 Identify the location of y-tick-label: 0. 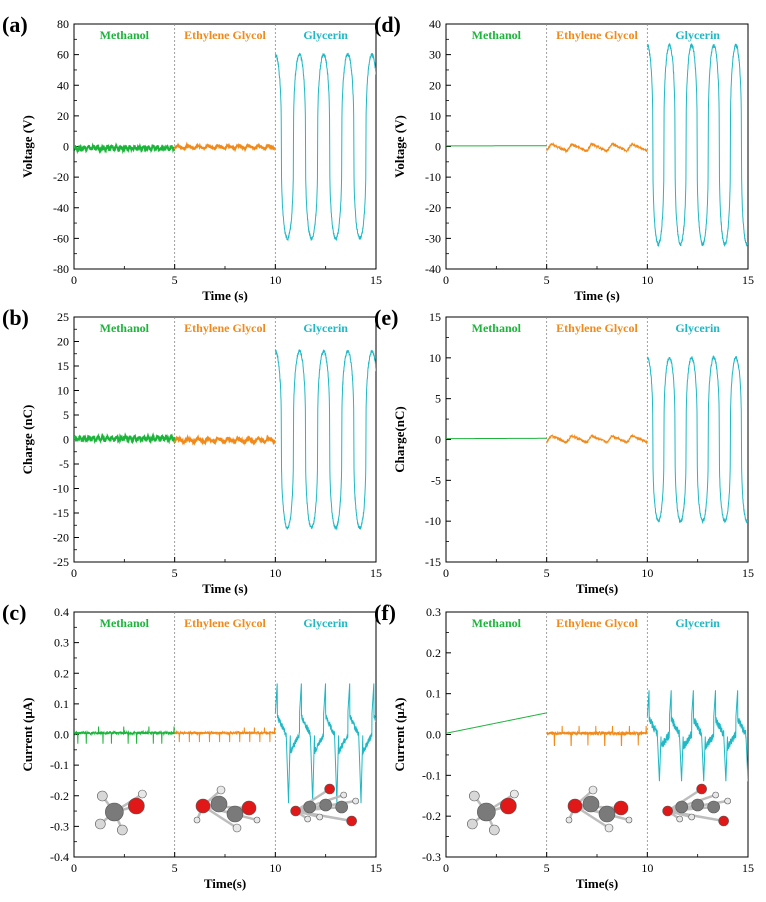
(438, 440).